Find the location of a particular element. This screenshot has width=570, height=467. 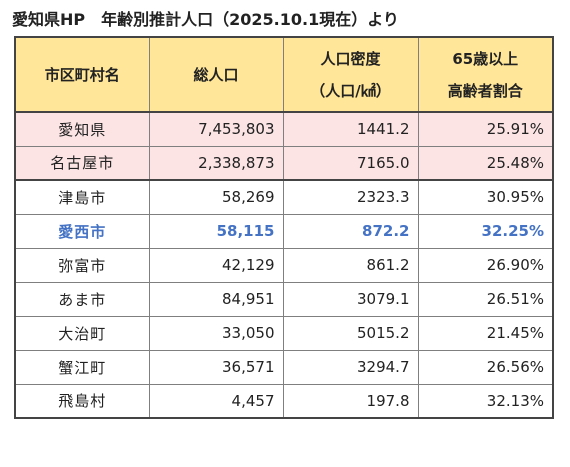

cell-population: 84,951 is located at coordinates (216, 299).